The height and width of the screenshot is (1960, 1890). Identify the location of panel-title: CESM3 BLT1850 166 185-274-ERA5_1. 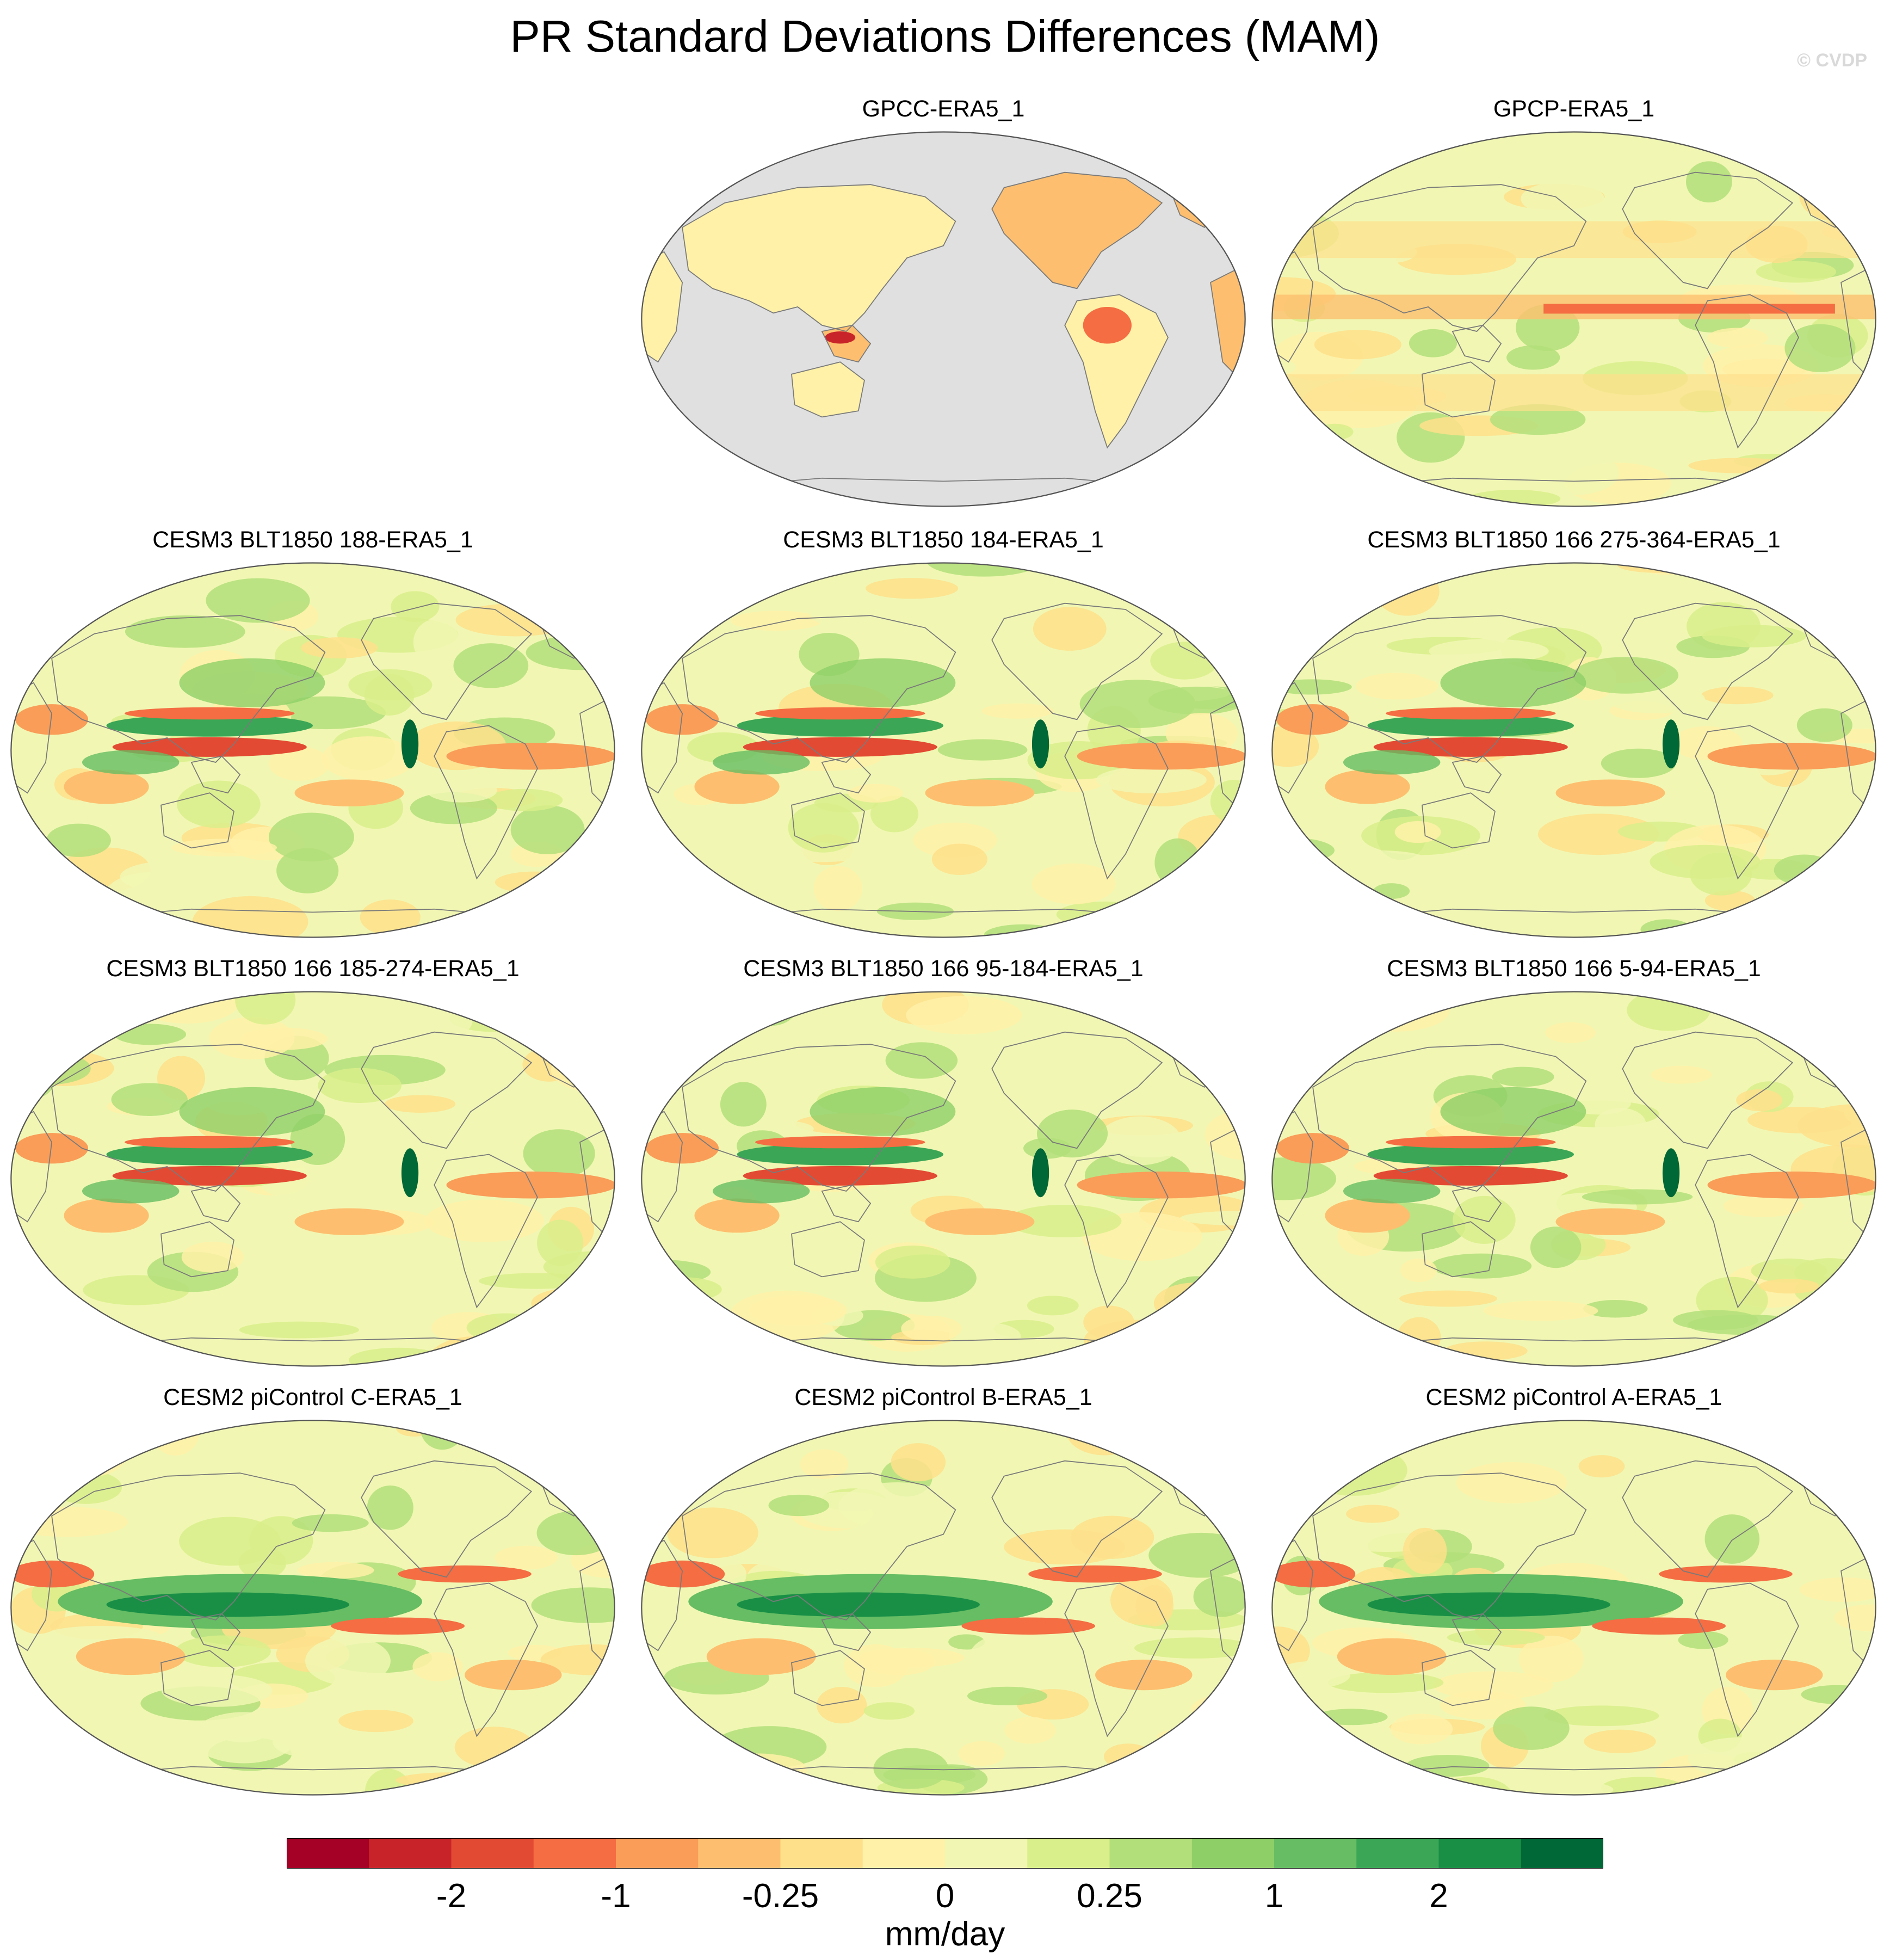
(313, 969).